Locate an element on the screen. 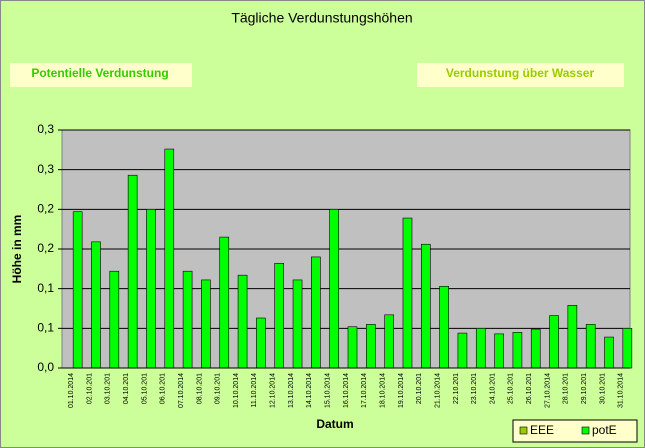 The image size is (645, 448). x-tick-label: 13.10.2014 is located at coordinates (291, 390).